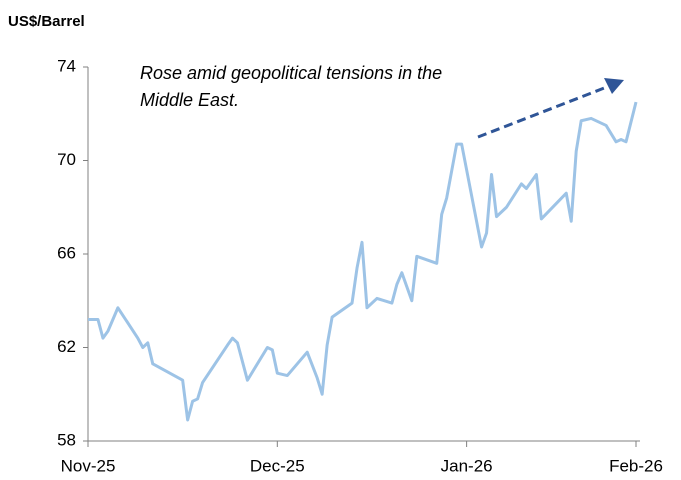 The image size is (681, 480). What do you see at coordinates (66, 65) in the screenshot?
I see `y-tick-label: 74` at bounding box center [66, 65].